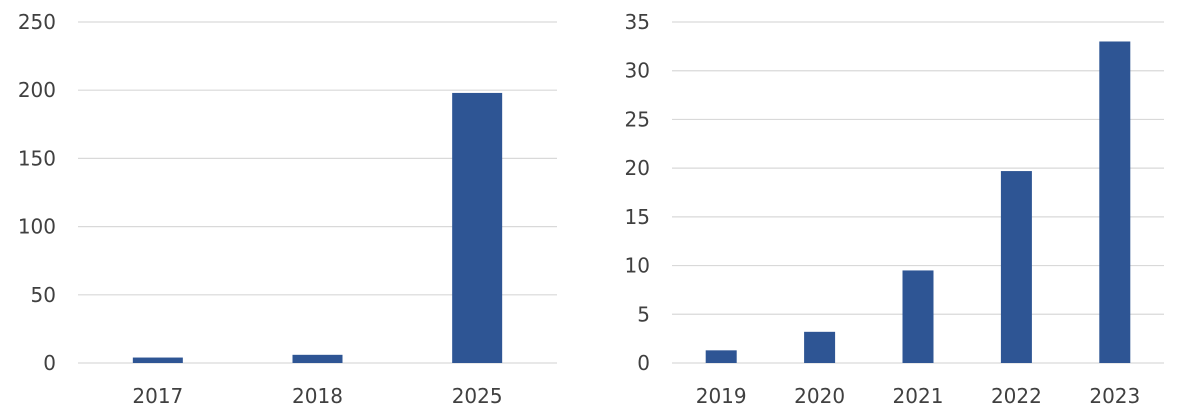 The height and width of the screenshot is (408, 1180). Describe the element at coordinates (820, 347) in the screenshot. I see `bar-2020` at that location.